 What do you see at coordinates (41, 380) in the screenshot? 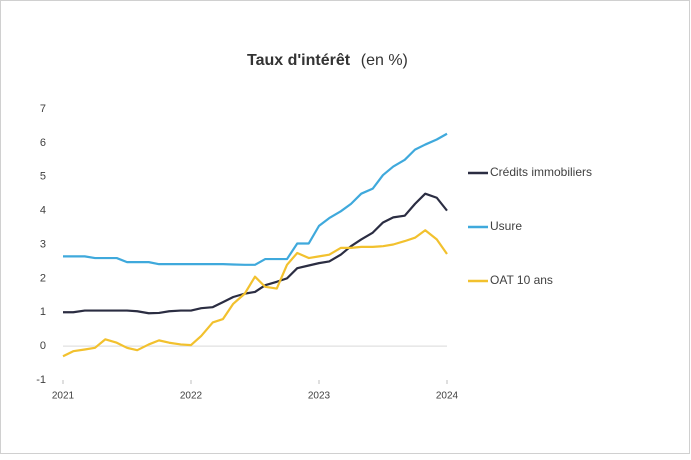
I see `y-tick-label: -1` at bounding box center [41, 380].